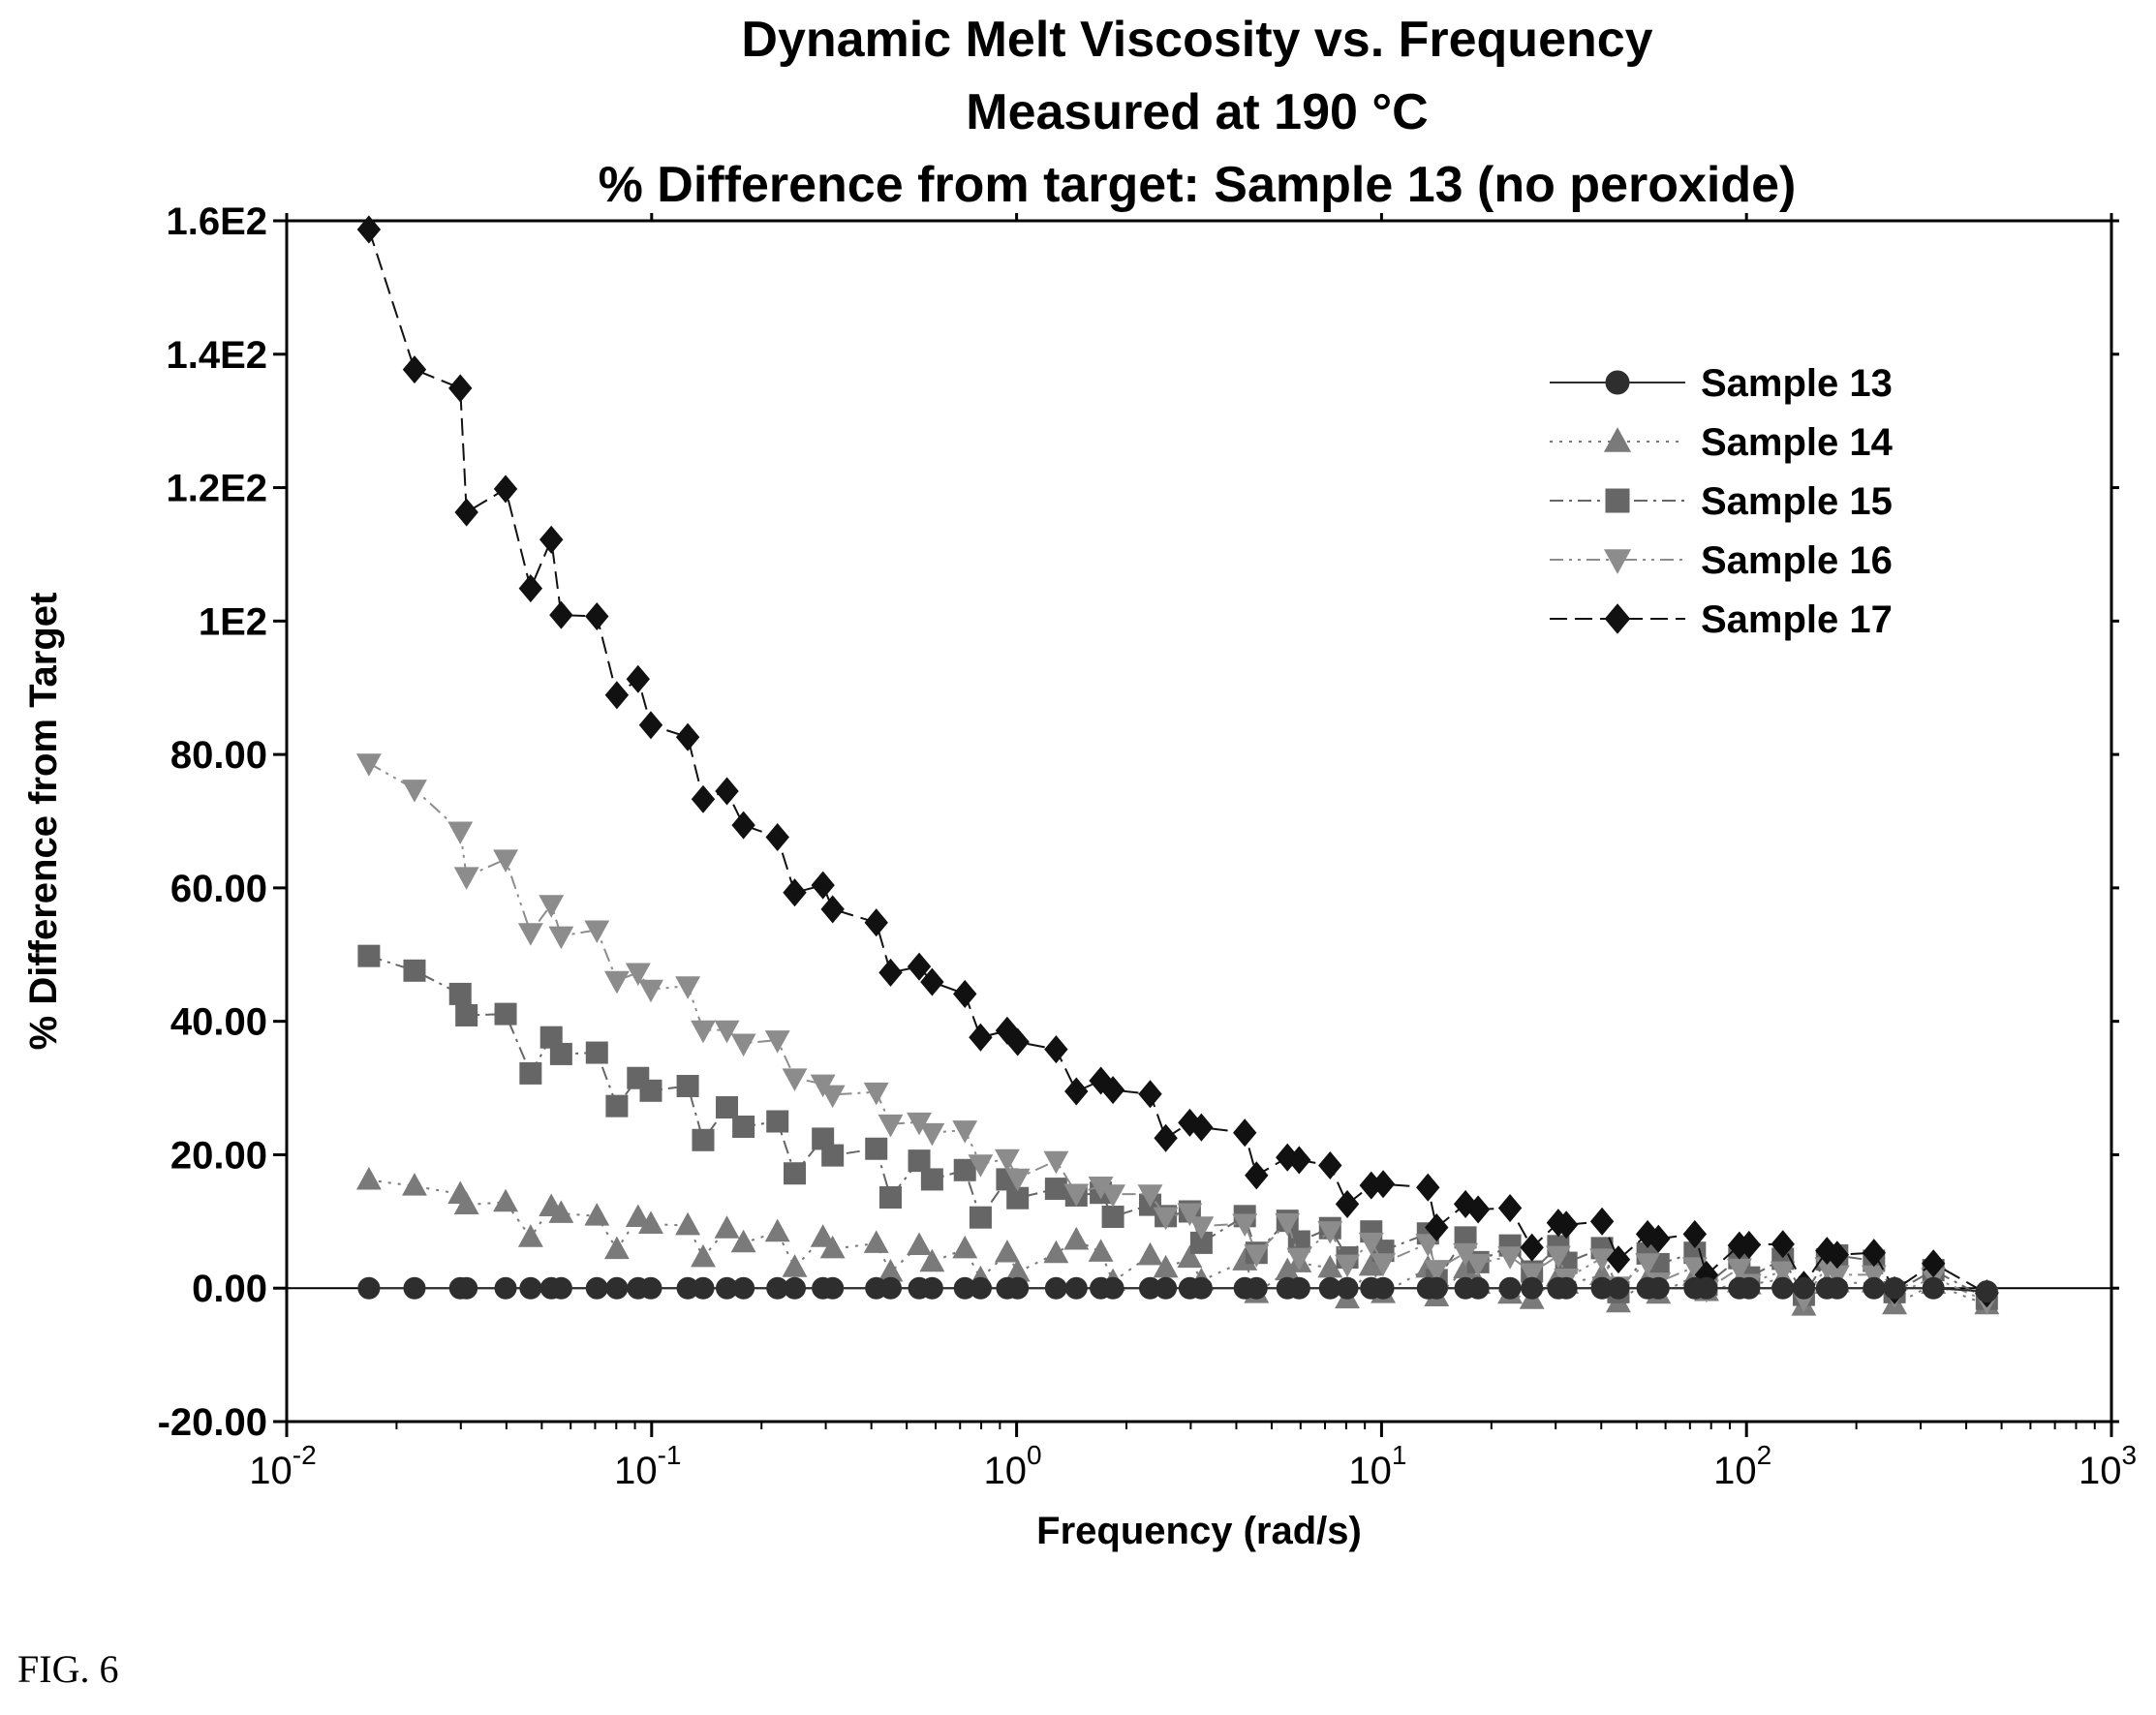 This screenshot has height=1715, width=2156. I want to click on y-tick-label: 80.00, so click(219, 755).